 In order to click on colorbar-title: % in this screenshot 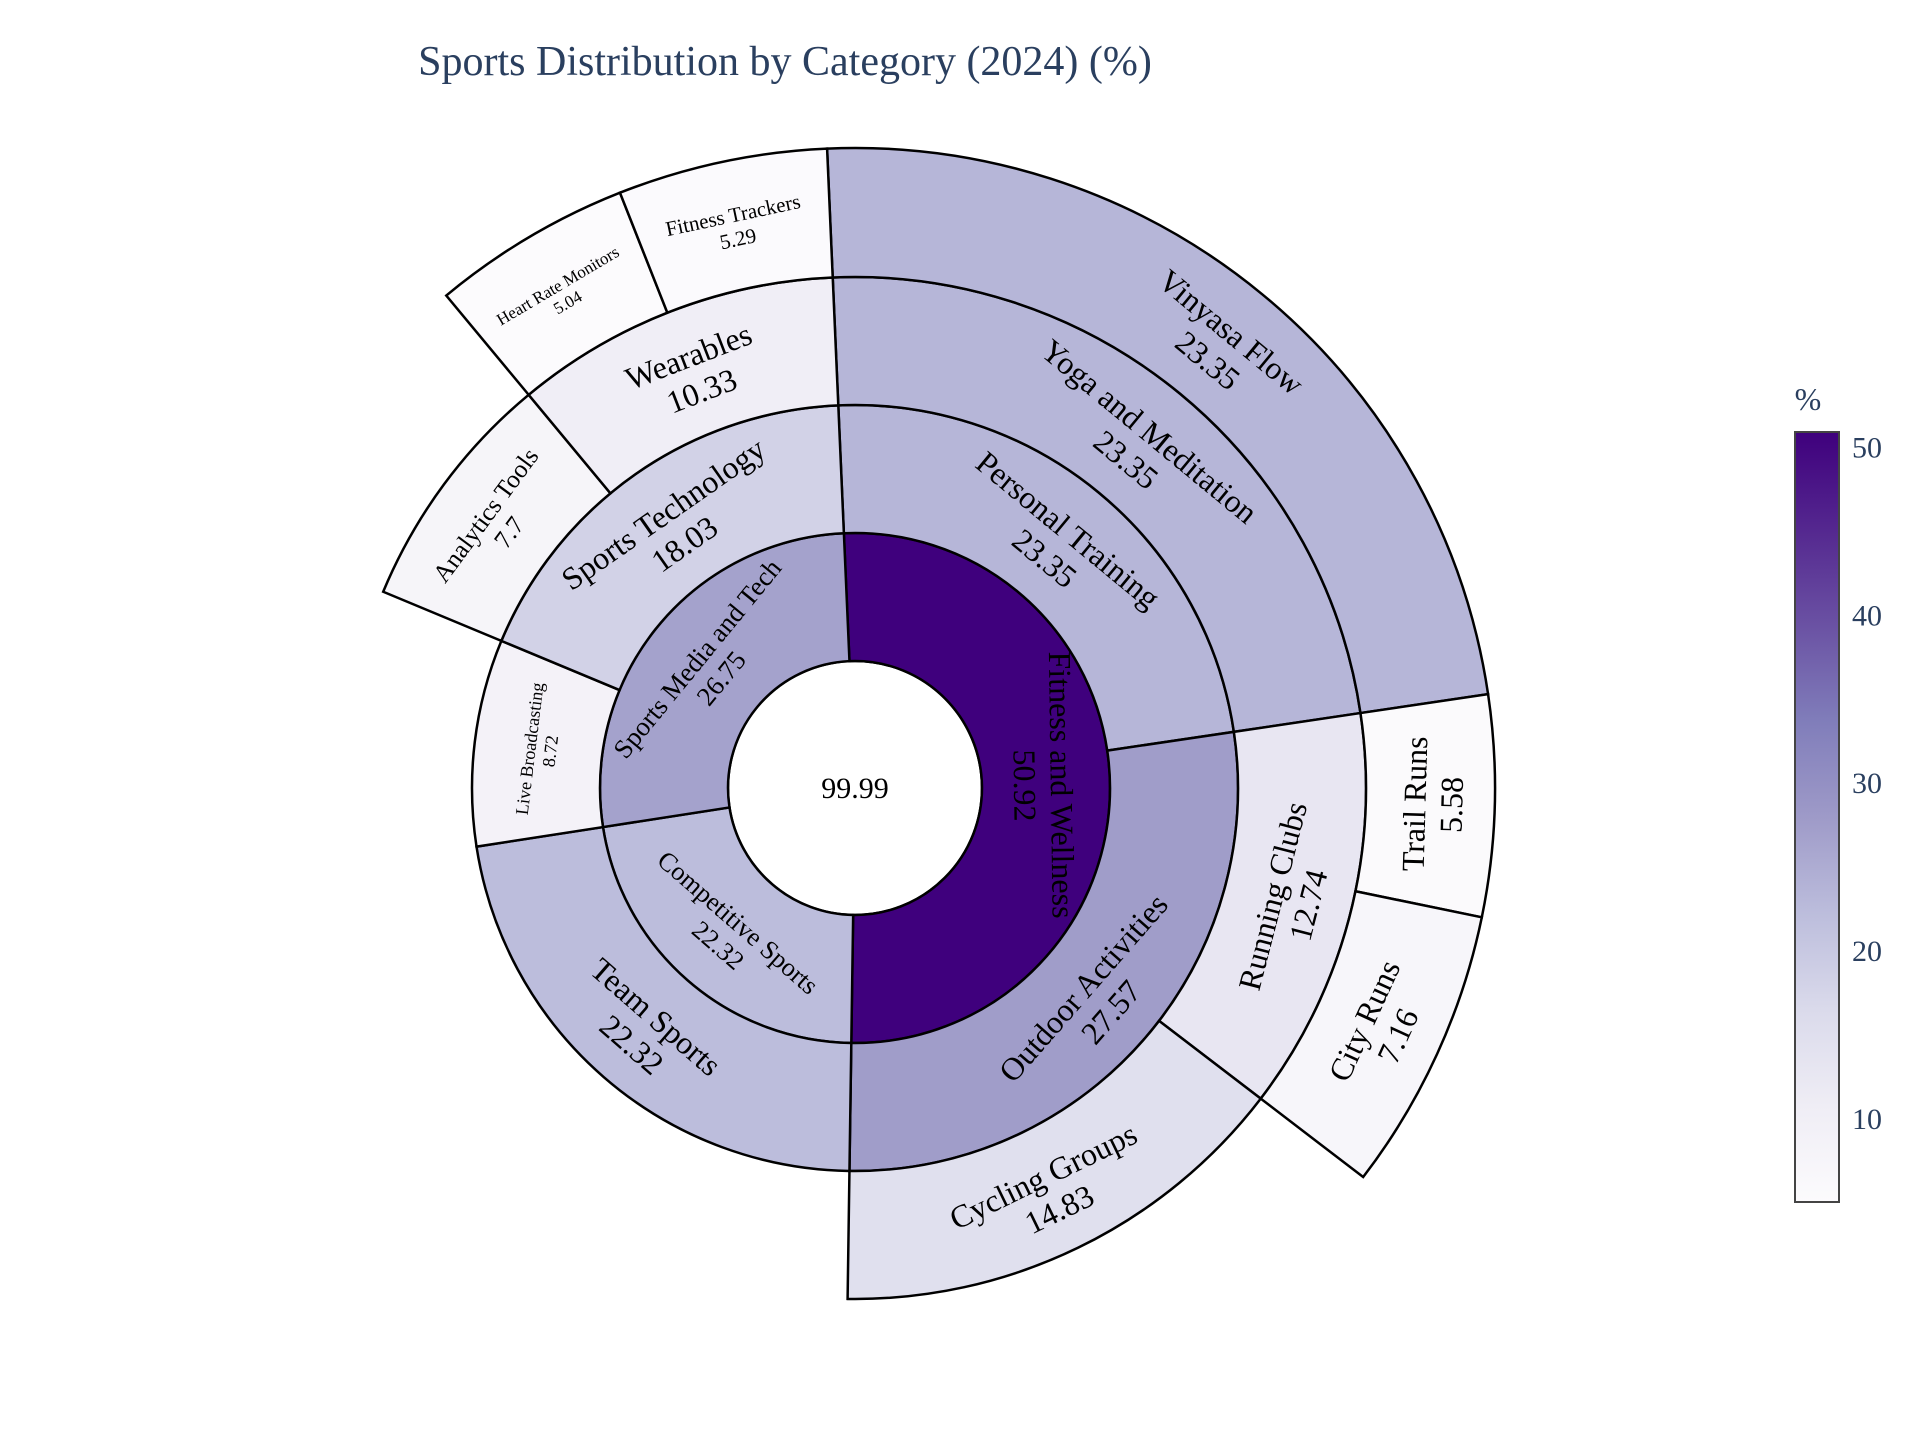, I will do `click(1808, 399)`.